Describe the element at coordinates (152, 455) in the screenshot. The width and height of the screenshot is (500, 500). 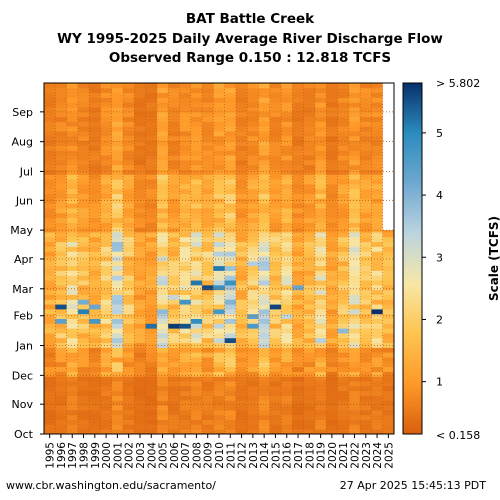
I see `x-tick-label: 2004` at that location.